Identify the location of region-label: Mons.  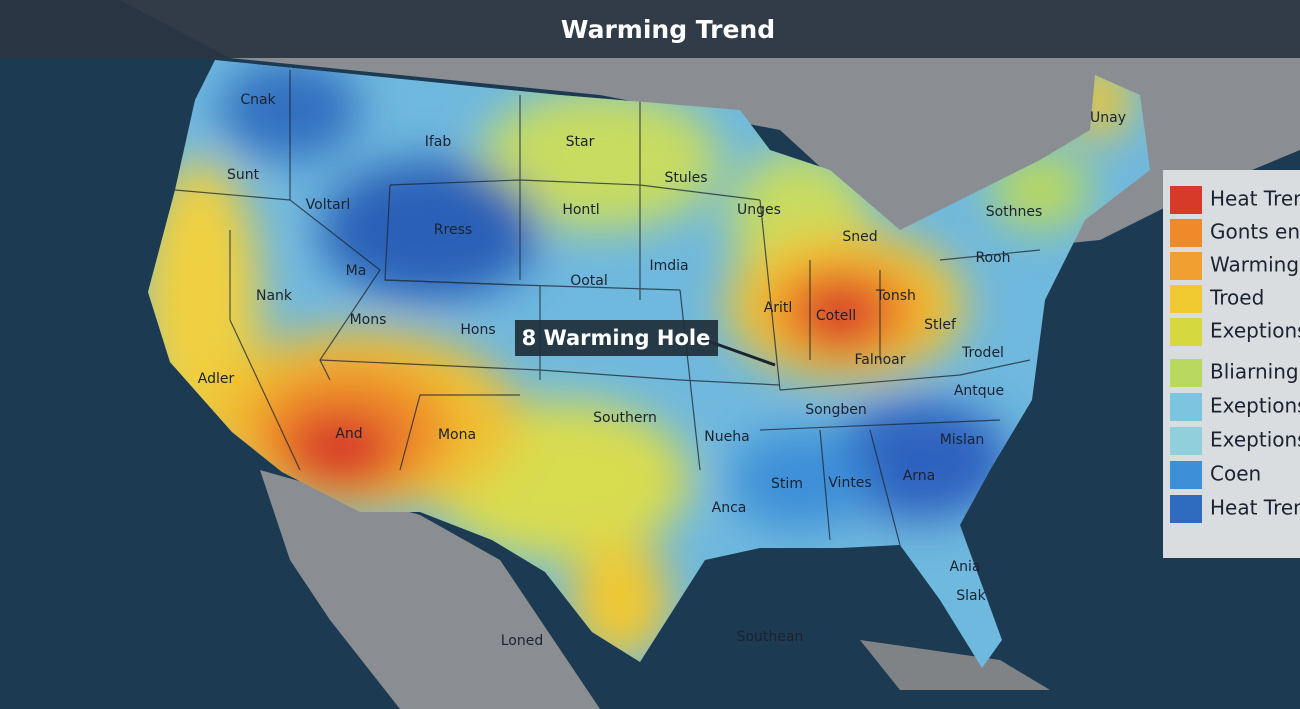
(368, 320).